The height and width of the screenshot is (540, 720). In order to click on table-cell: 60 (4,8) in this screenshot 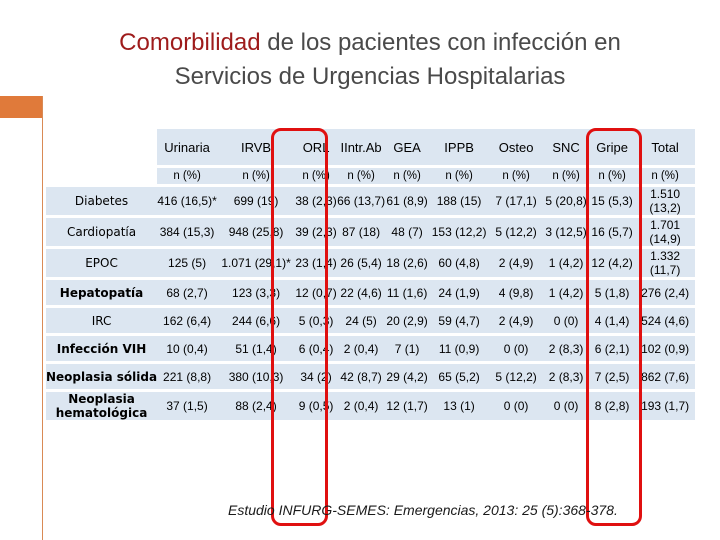, I will do `click(459, 263)`.